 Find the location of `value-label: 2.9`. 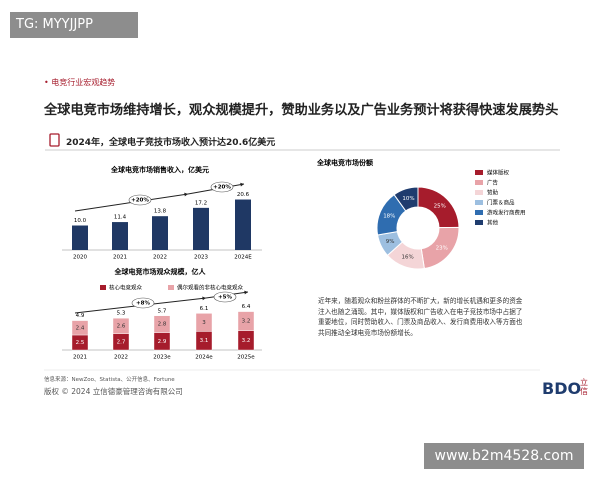

value-label: 2.9 is located at coordinates (162, 342).